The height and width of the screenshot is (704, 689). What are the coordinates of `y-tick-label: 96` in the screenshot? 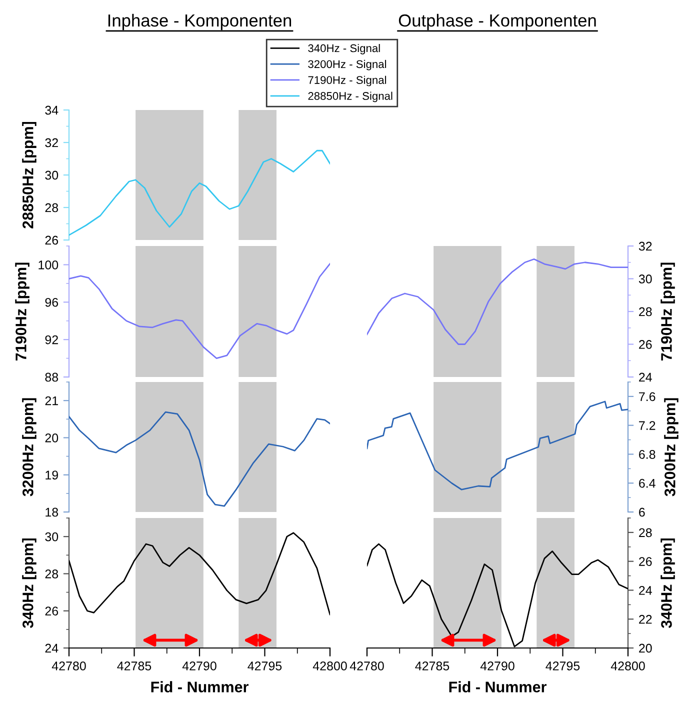 It's located at (51, 302).